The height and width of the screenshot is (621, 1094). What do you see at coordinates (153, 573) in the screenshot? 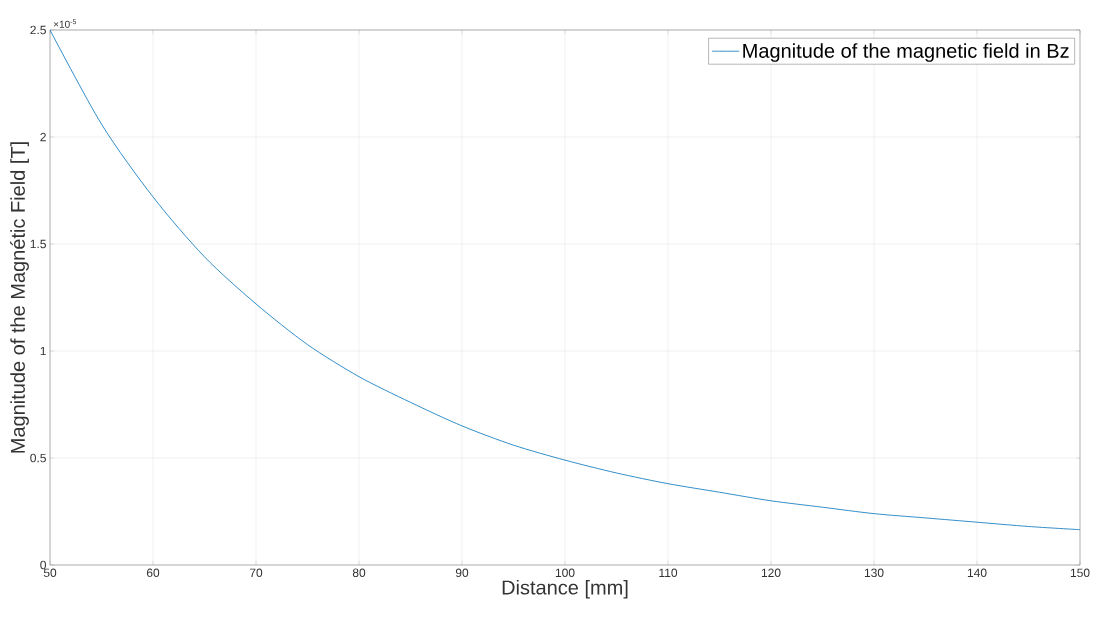
I see `x-tick-label: 60` at bounding box center [153, 573].